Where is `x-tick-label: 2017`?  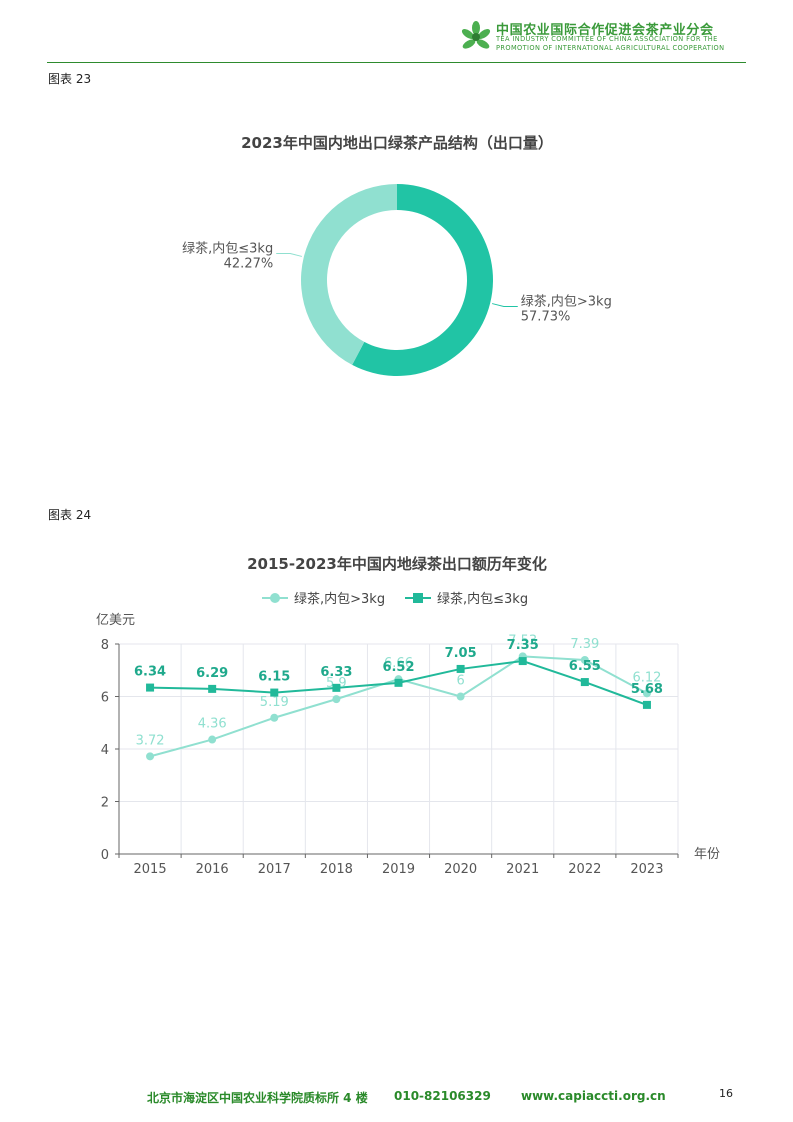 x-tick-label: 2017 is located at coordinates (274, 869).